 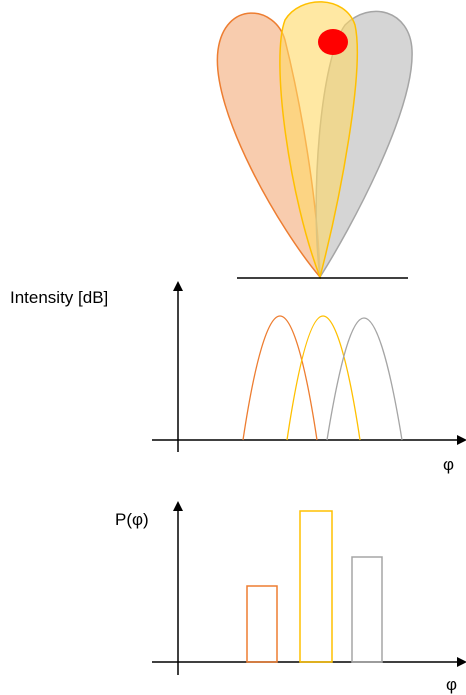 What do you see at coordinates (132, 519) in the screenshot?
I see `y-axis-label: P(φ)` at bounding box center [132, 519].